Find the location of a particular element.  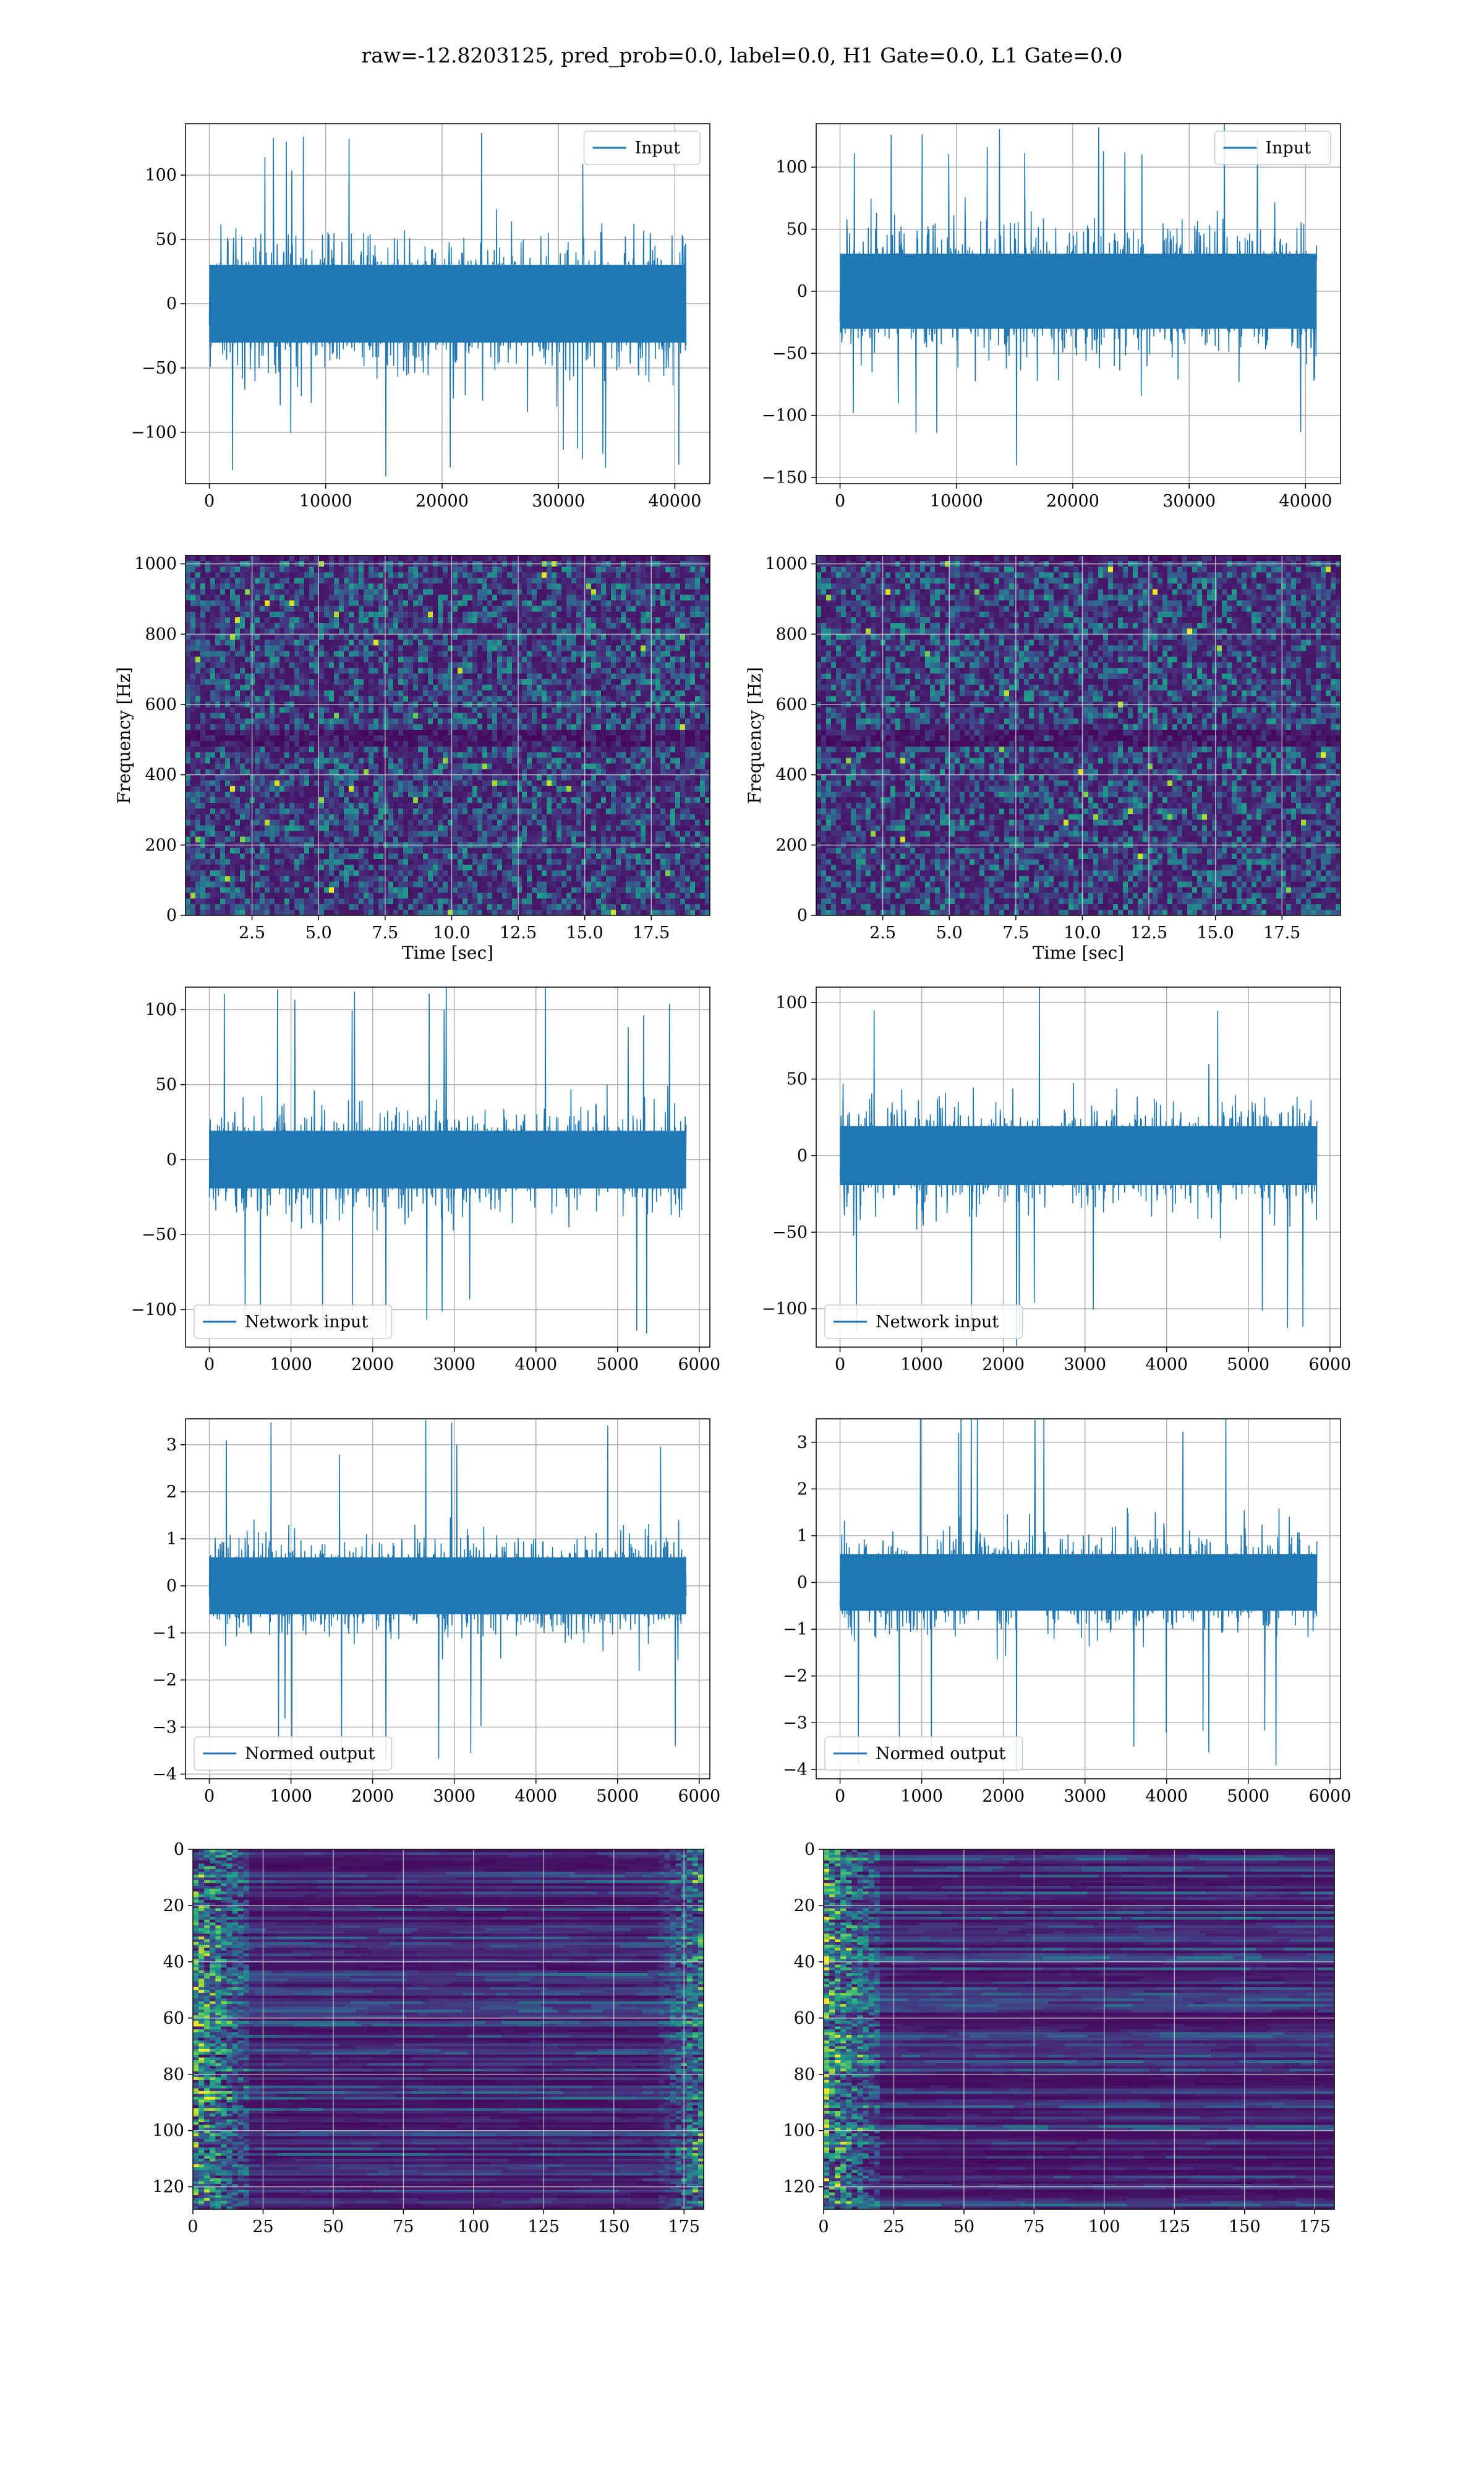

normed-output-right-y-tick-label: −1 is located at coordinates (795, 1629).